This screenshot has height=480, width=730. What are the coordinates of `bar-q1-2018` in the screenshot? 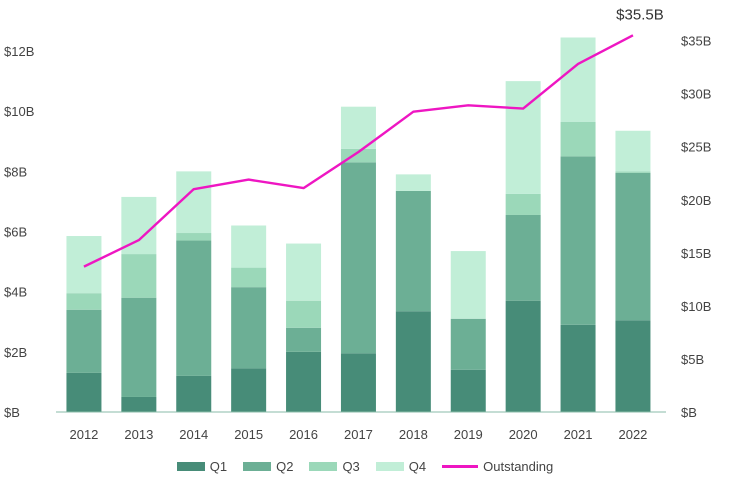 It's located at (413, 361).